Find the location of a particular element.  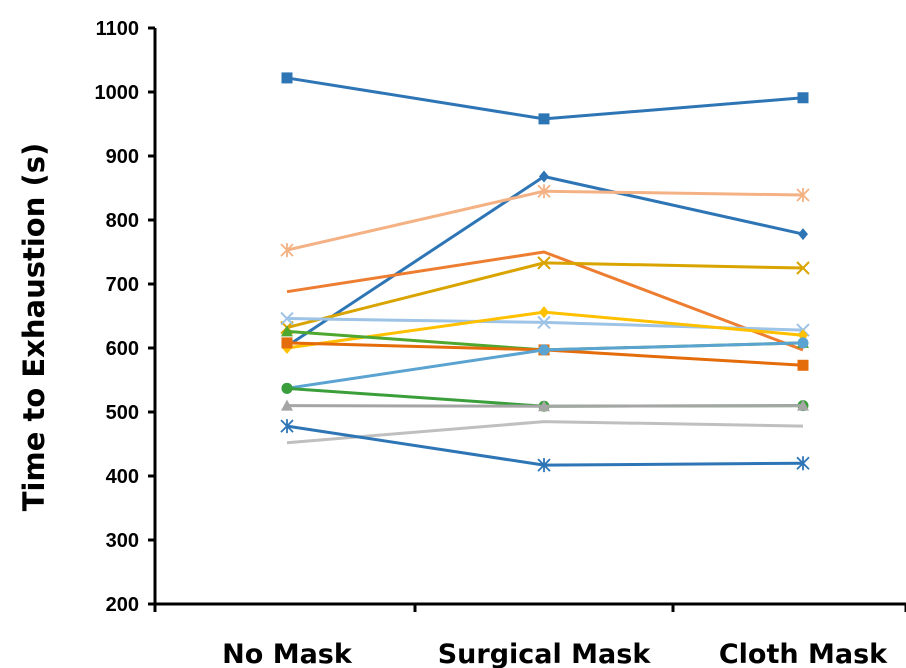

y-axis-title: Time to Exhaustion (s) is located at coordinates (34, 327).